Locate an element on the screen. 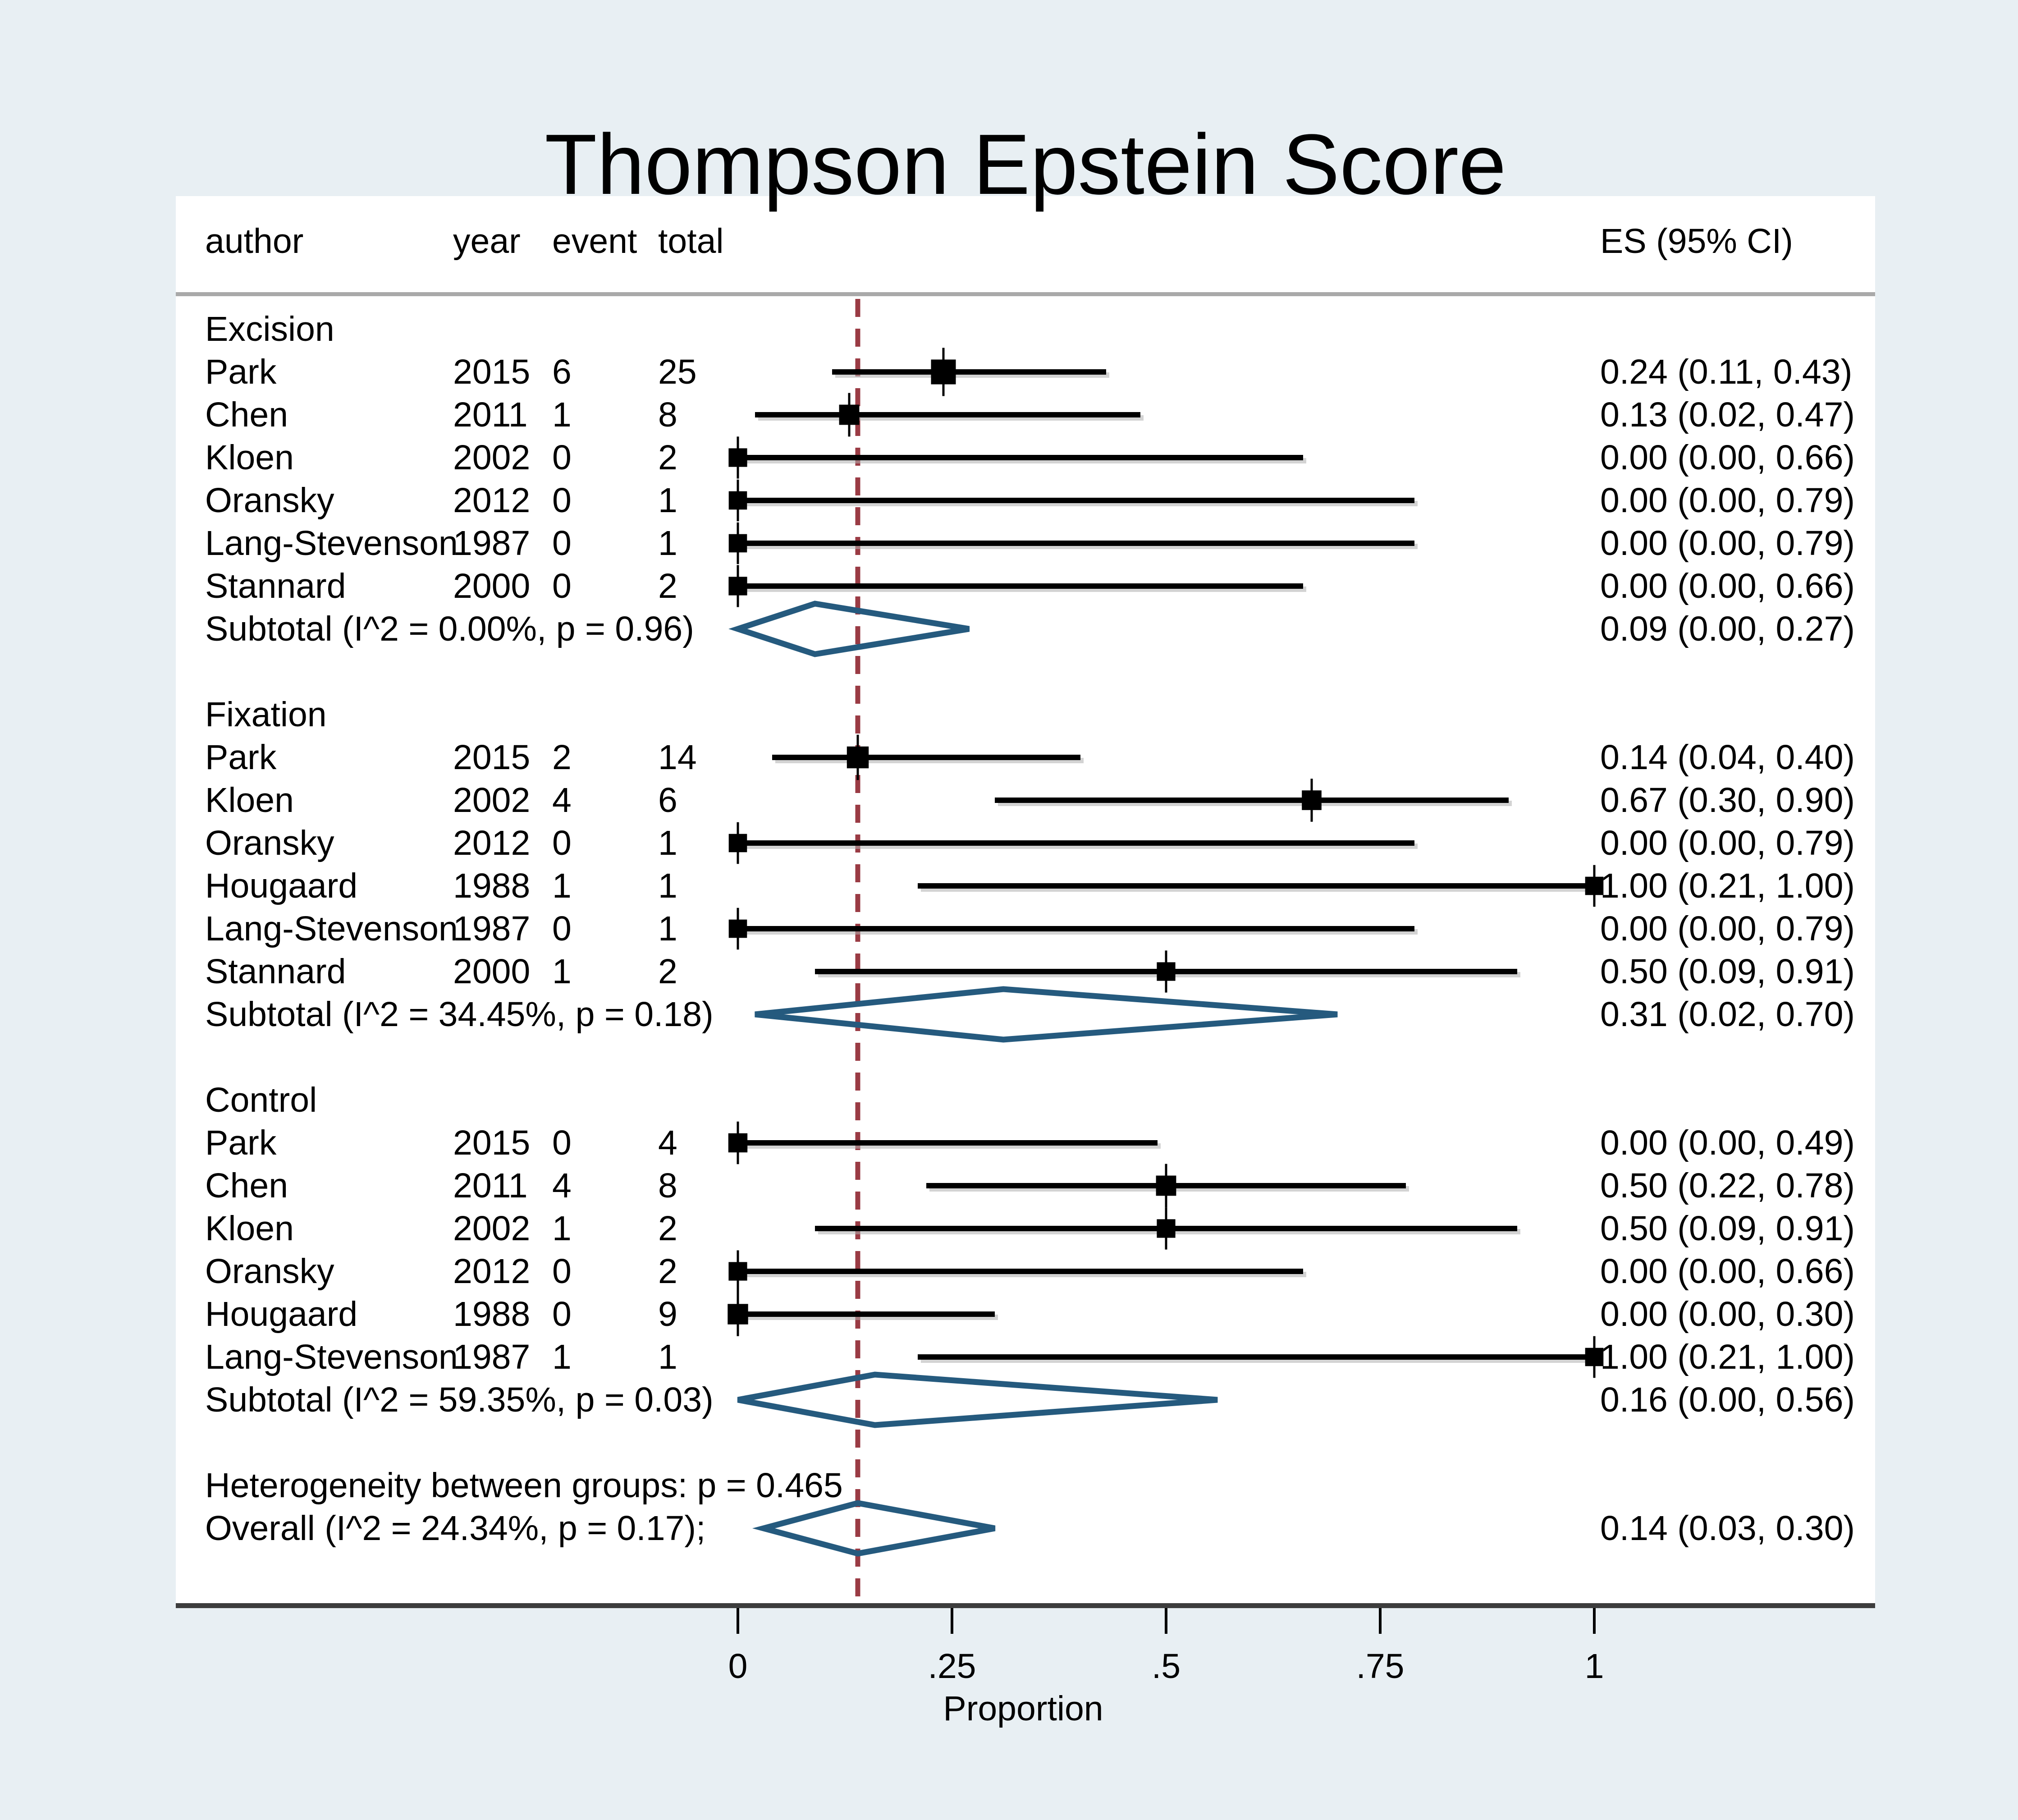 This screenshot has height=1820, width=2018. study-row: Oransky 2012 0 1 0.00 (0.00, 0.79) is located at coordinates (1030, 843).